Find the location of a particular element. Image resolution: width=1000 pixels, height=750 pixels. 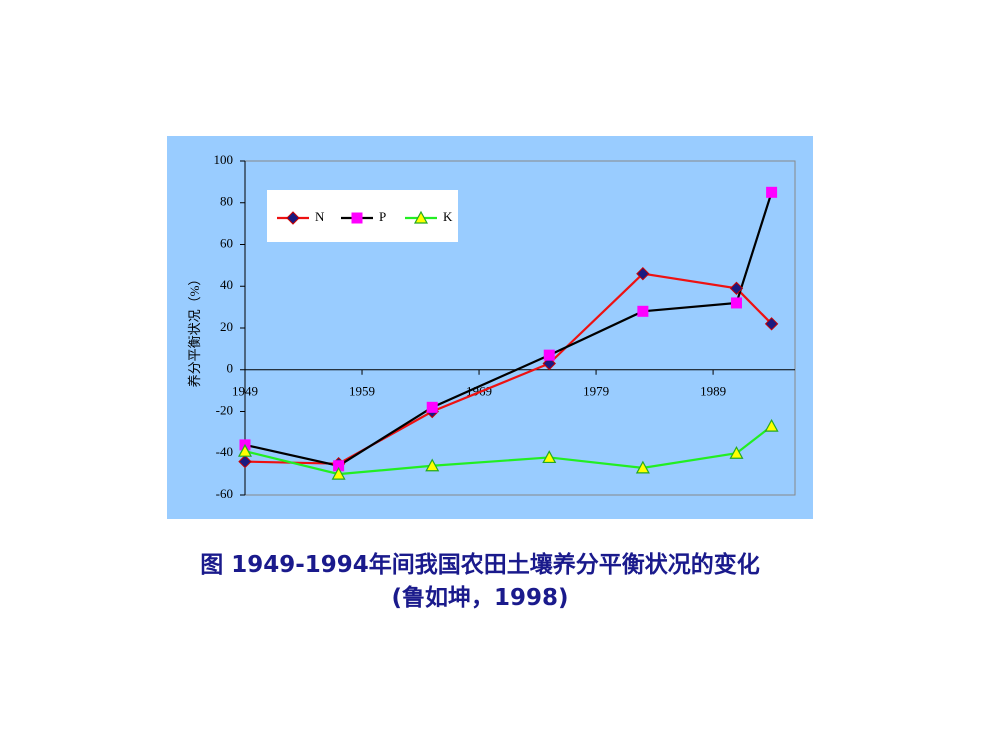

y-tick-label: 0 is located at coordinates (230, 368).